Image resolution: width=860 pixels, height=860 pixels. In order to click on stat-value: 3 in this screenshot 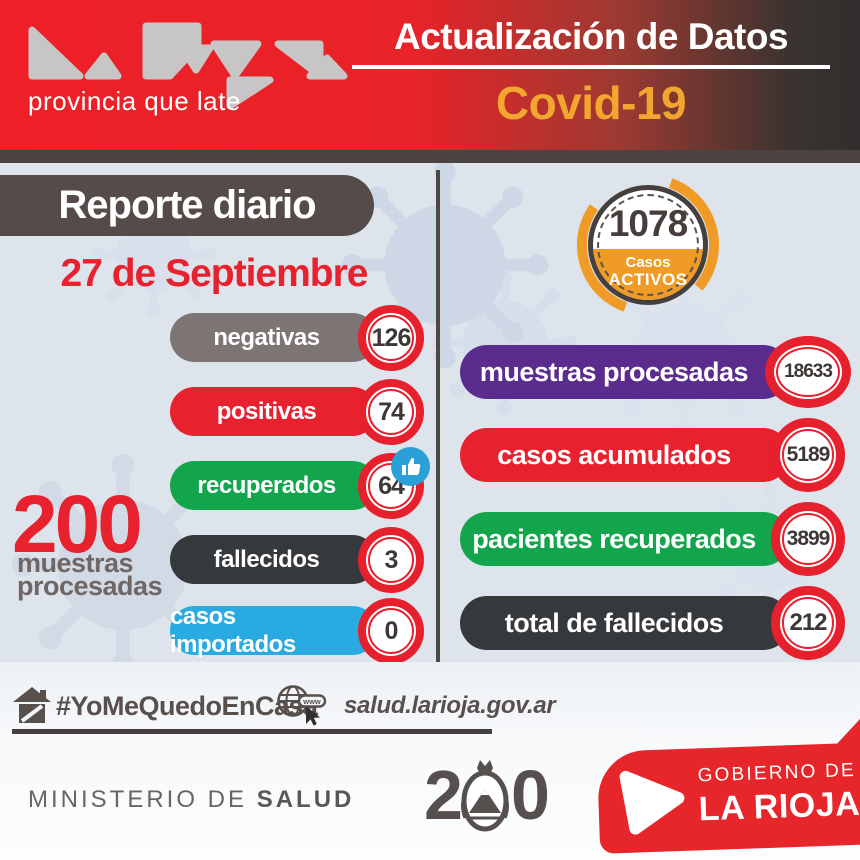, I will do `click(391, 559)`.